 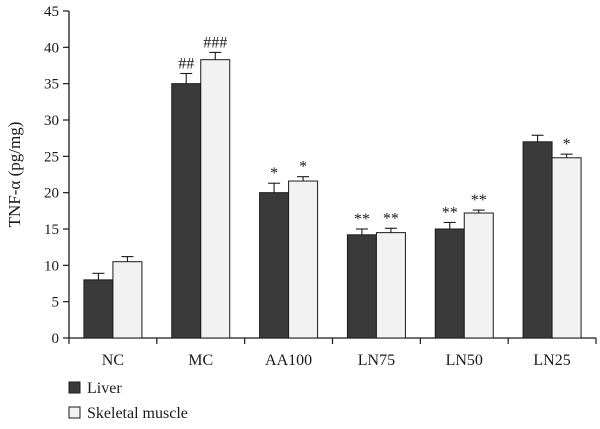 I want to click on significance-label: ###, so click(x=215, y=42).